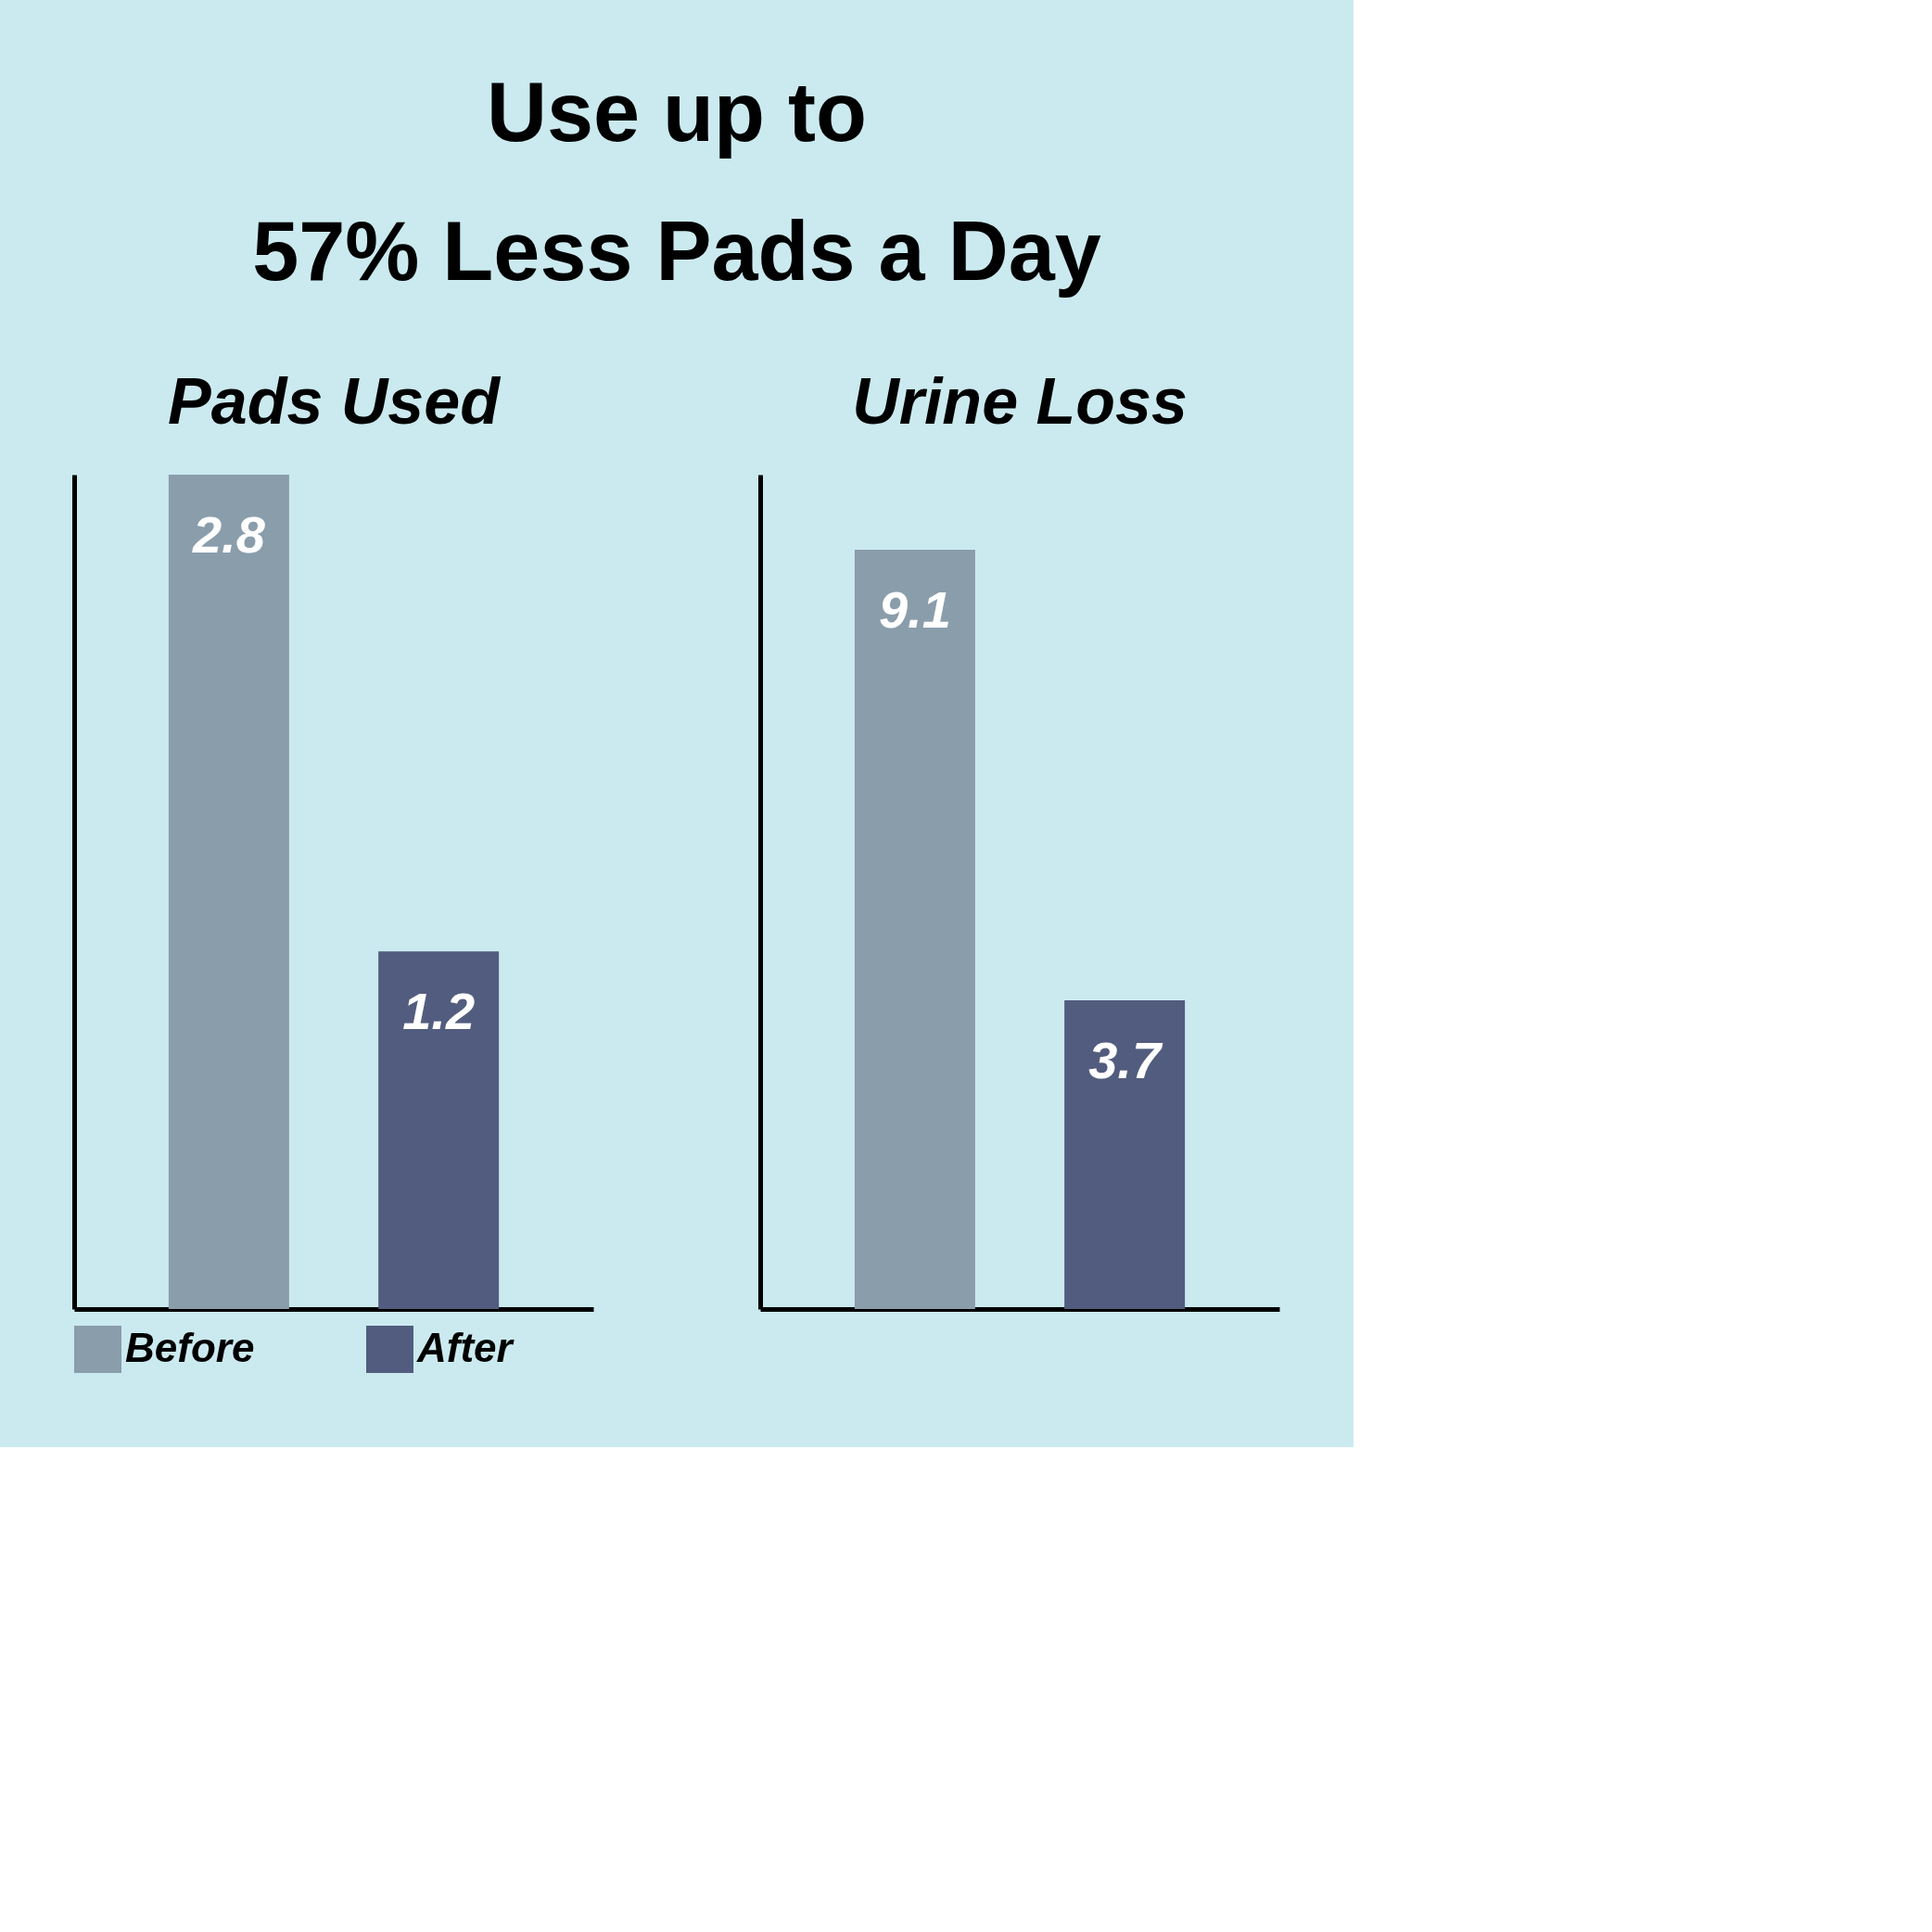 Image resolution: width=1932 pixels, height=1932 pixels. Describe the element at coordinates (335, 401) in the screenshot. I see `chart-title: Pads Used` at that location.